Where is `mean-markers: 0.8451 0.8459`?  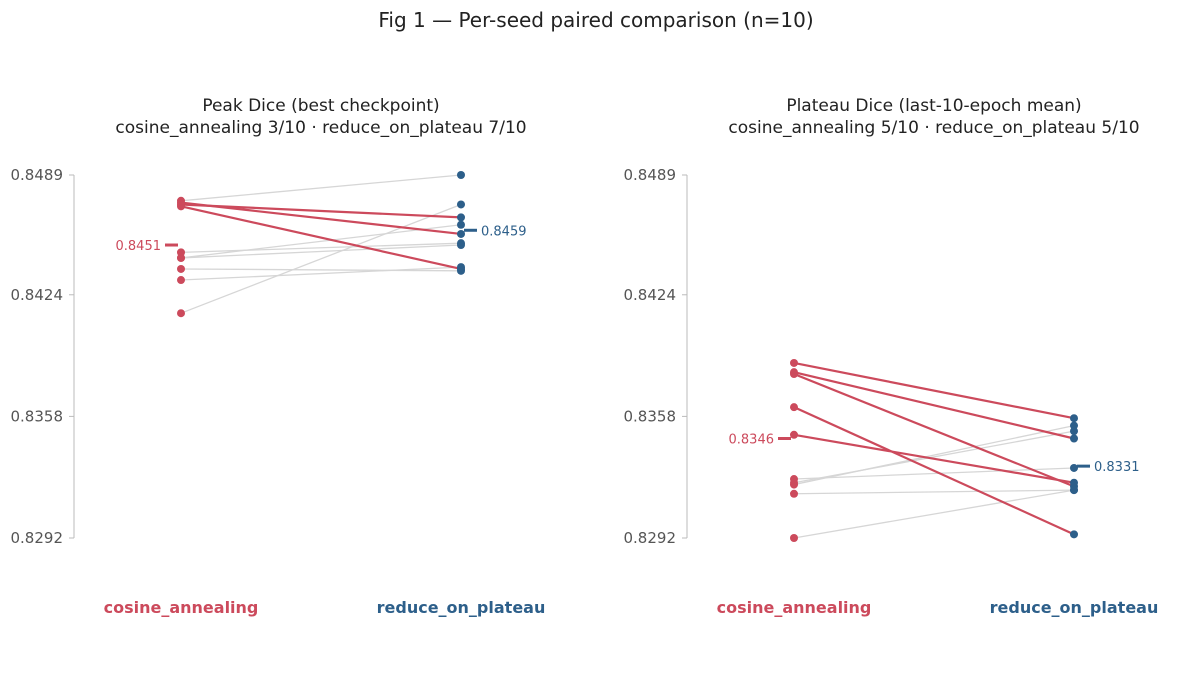 mean-markers: 0.8451 0.8459 is located at coordinates (321, 239).